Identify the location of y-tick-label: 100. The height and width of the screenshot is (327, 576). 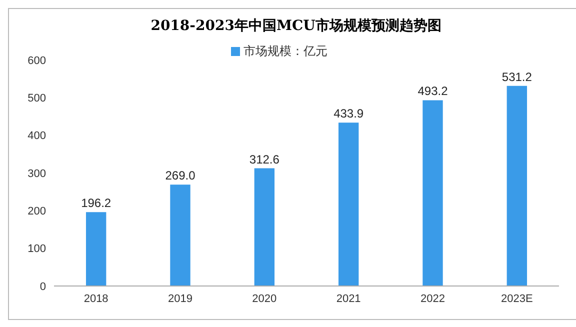
(37, 249).